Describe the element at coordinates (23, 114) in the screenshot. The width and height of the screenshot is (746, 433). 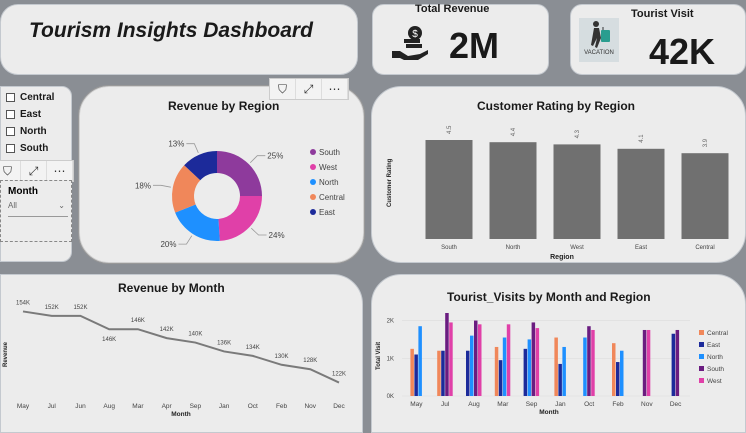
I see `region-option-east: East` at that location.